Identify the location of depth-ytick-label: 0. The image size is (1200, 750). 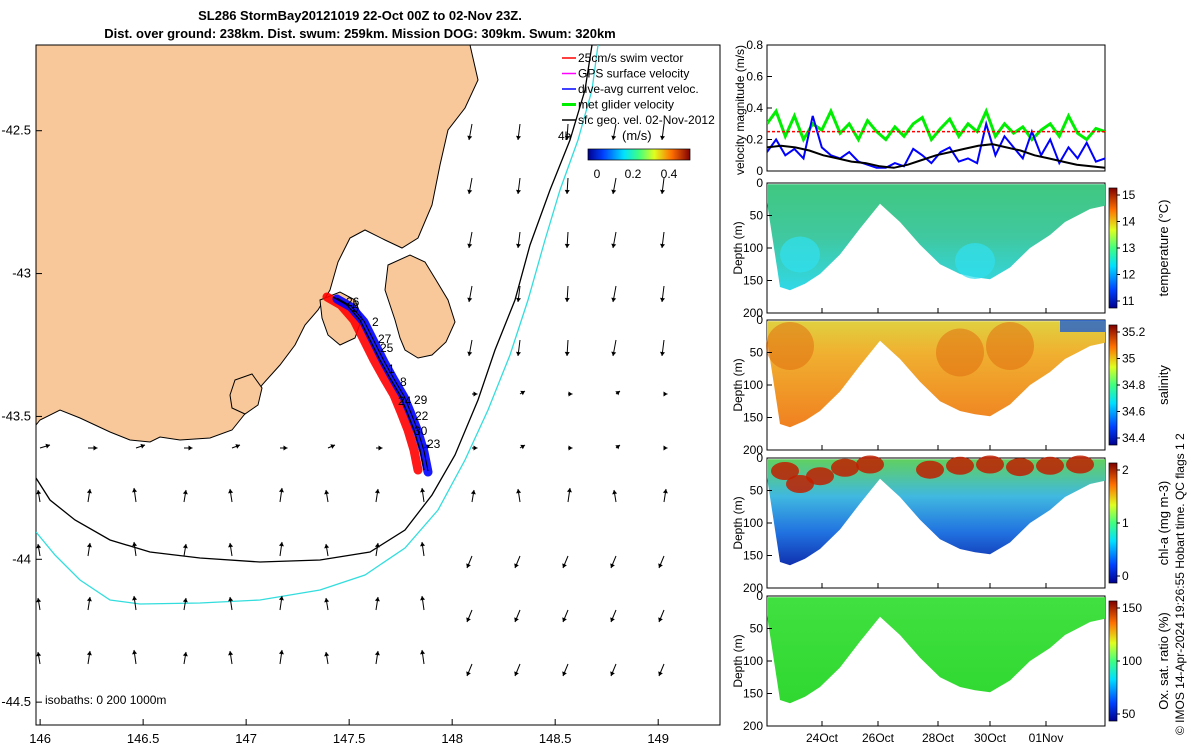
(759, 320).